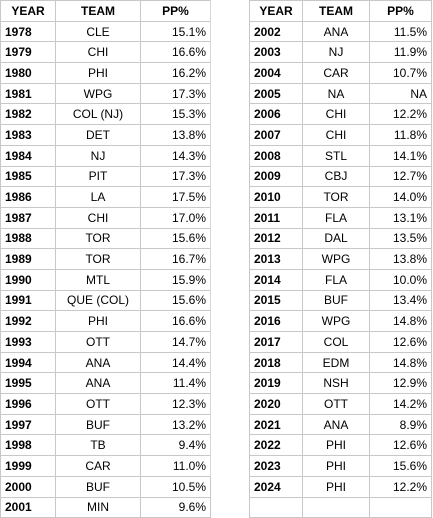  Describe the element at coordinates (400, 93) in the screenshot. I see `pp-percent-cell: NA` at that location.